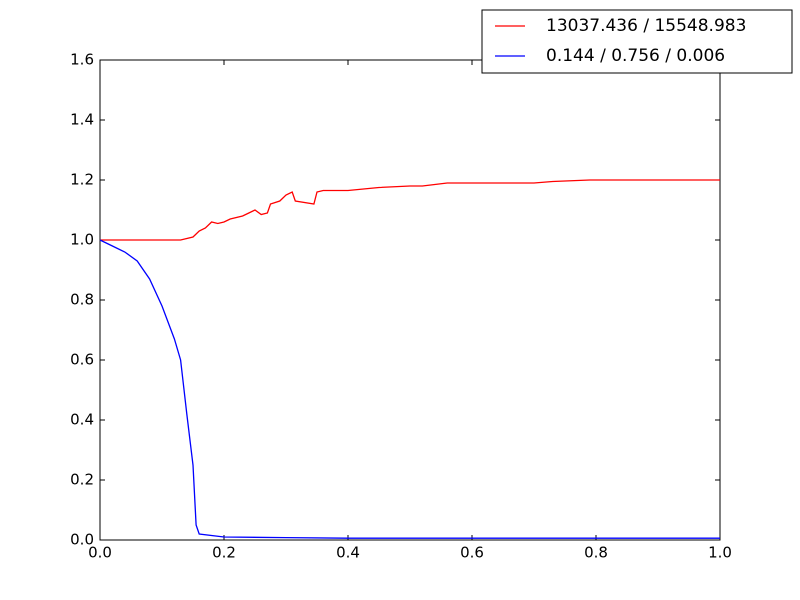  I want to click on y-tick-label: 1.0, so click(82, 240).